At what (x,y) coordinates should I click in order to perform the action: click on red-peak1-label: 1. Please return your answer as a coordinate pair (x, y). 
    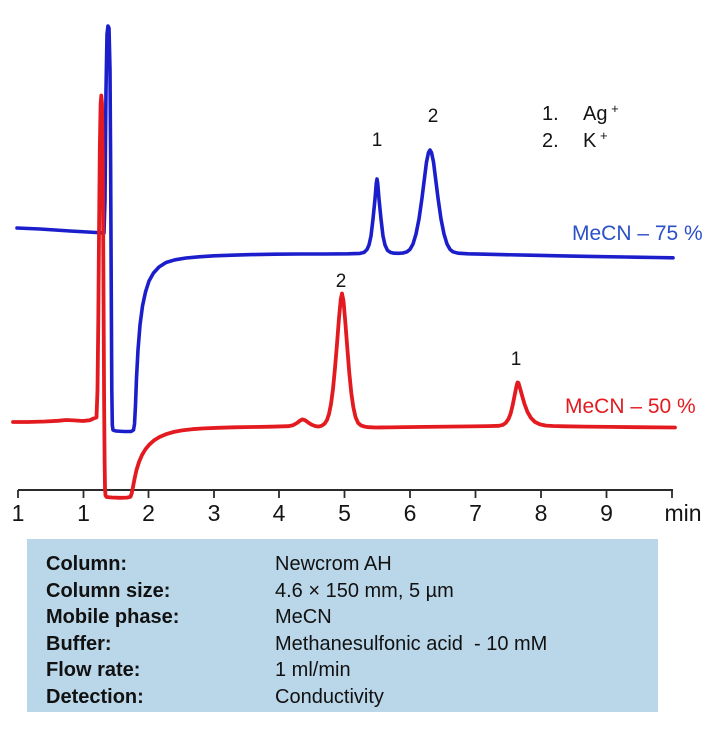
    Looking at the image, I should click on (516, 359).